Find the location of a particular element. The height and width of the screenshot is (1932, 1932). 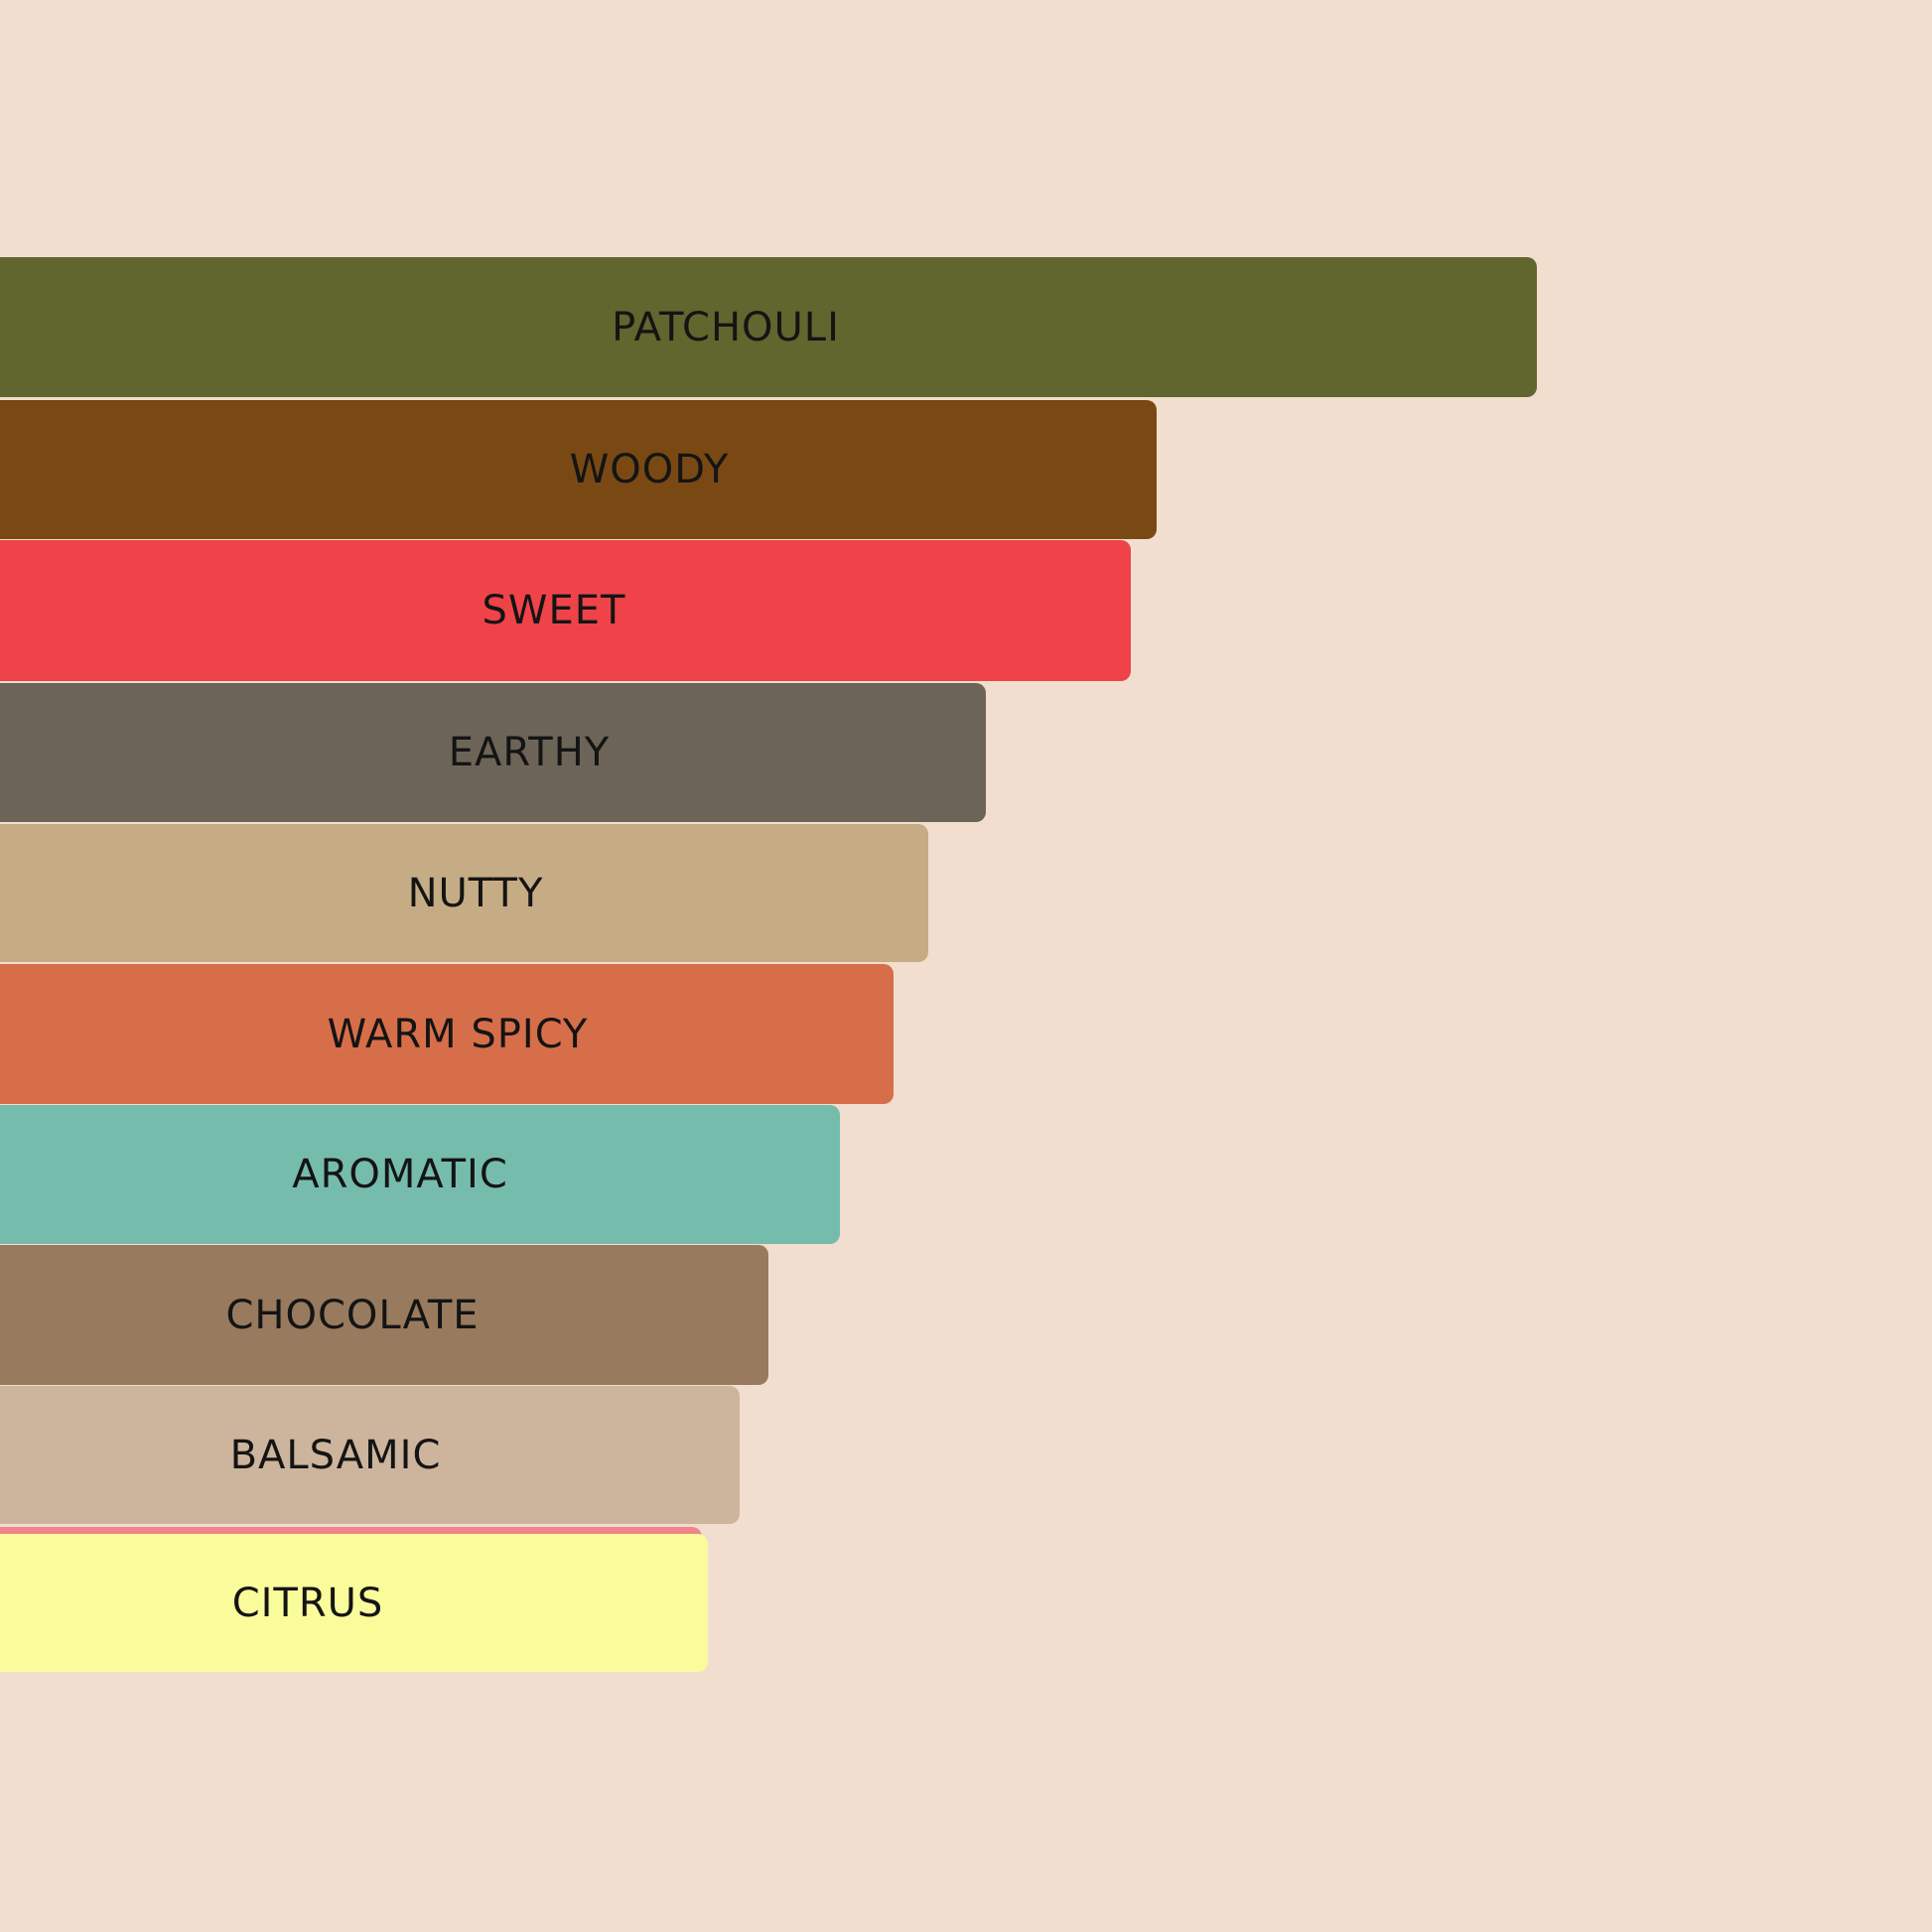

bar-nutty: NUTTY is located at coordinates (464, 893).